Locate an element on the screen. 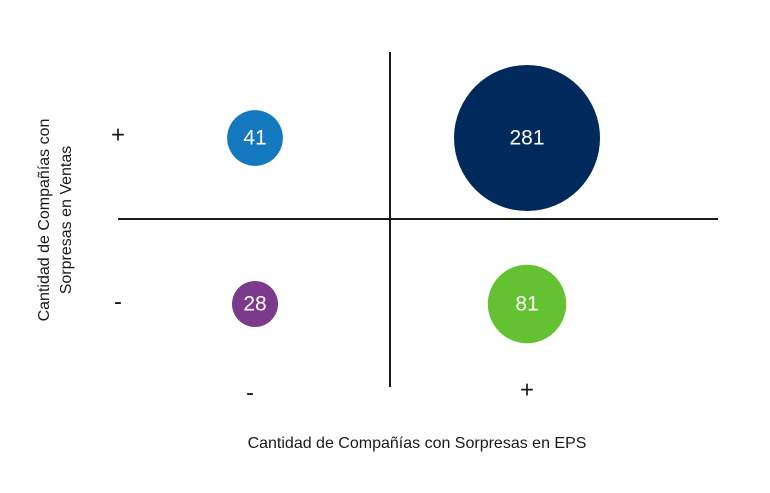 Image resolution: width=770 pixels, height=493 pixels. x-category-minus: - is located at coordinates (250, 393).